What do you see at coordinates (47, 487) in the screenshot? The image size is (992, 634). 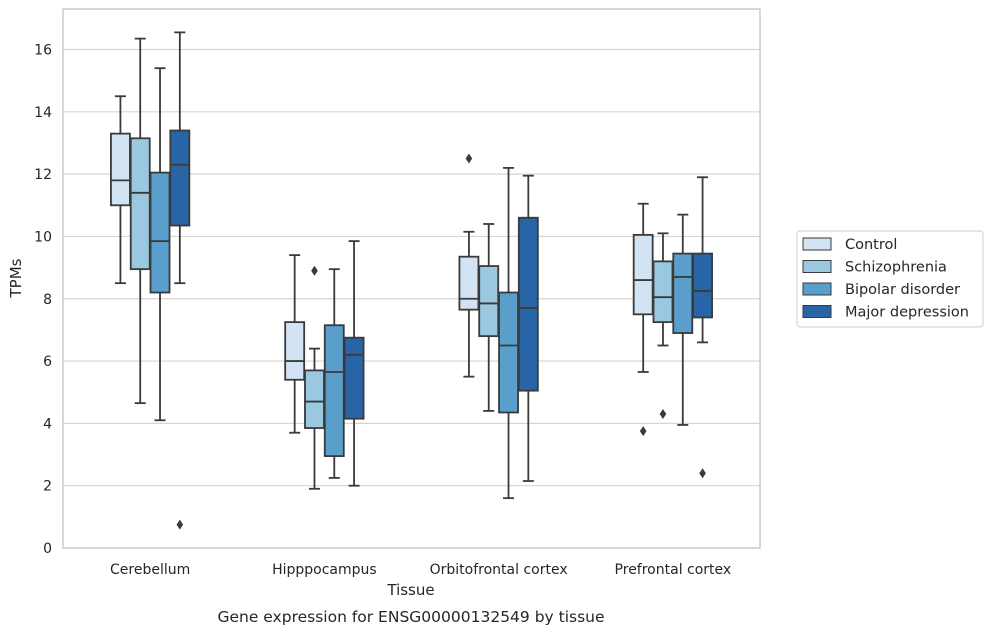 I see `y-tick-label: 2` at bounding box center [47, 487].